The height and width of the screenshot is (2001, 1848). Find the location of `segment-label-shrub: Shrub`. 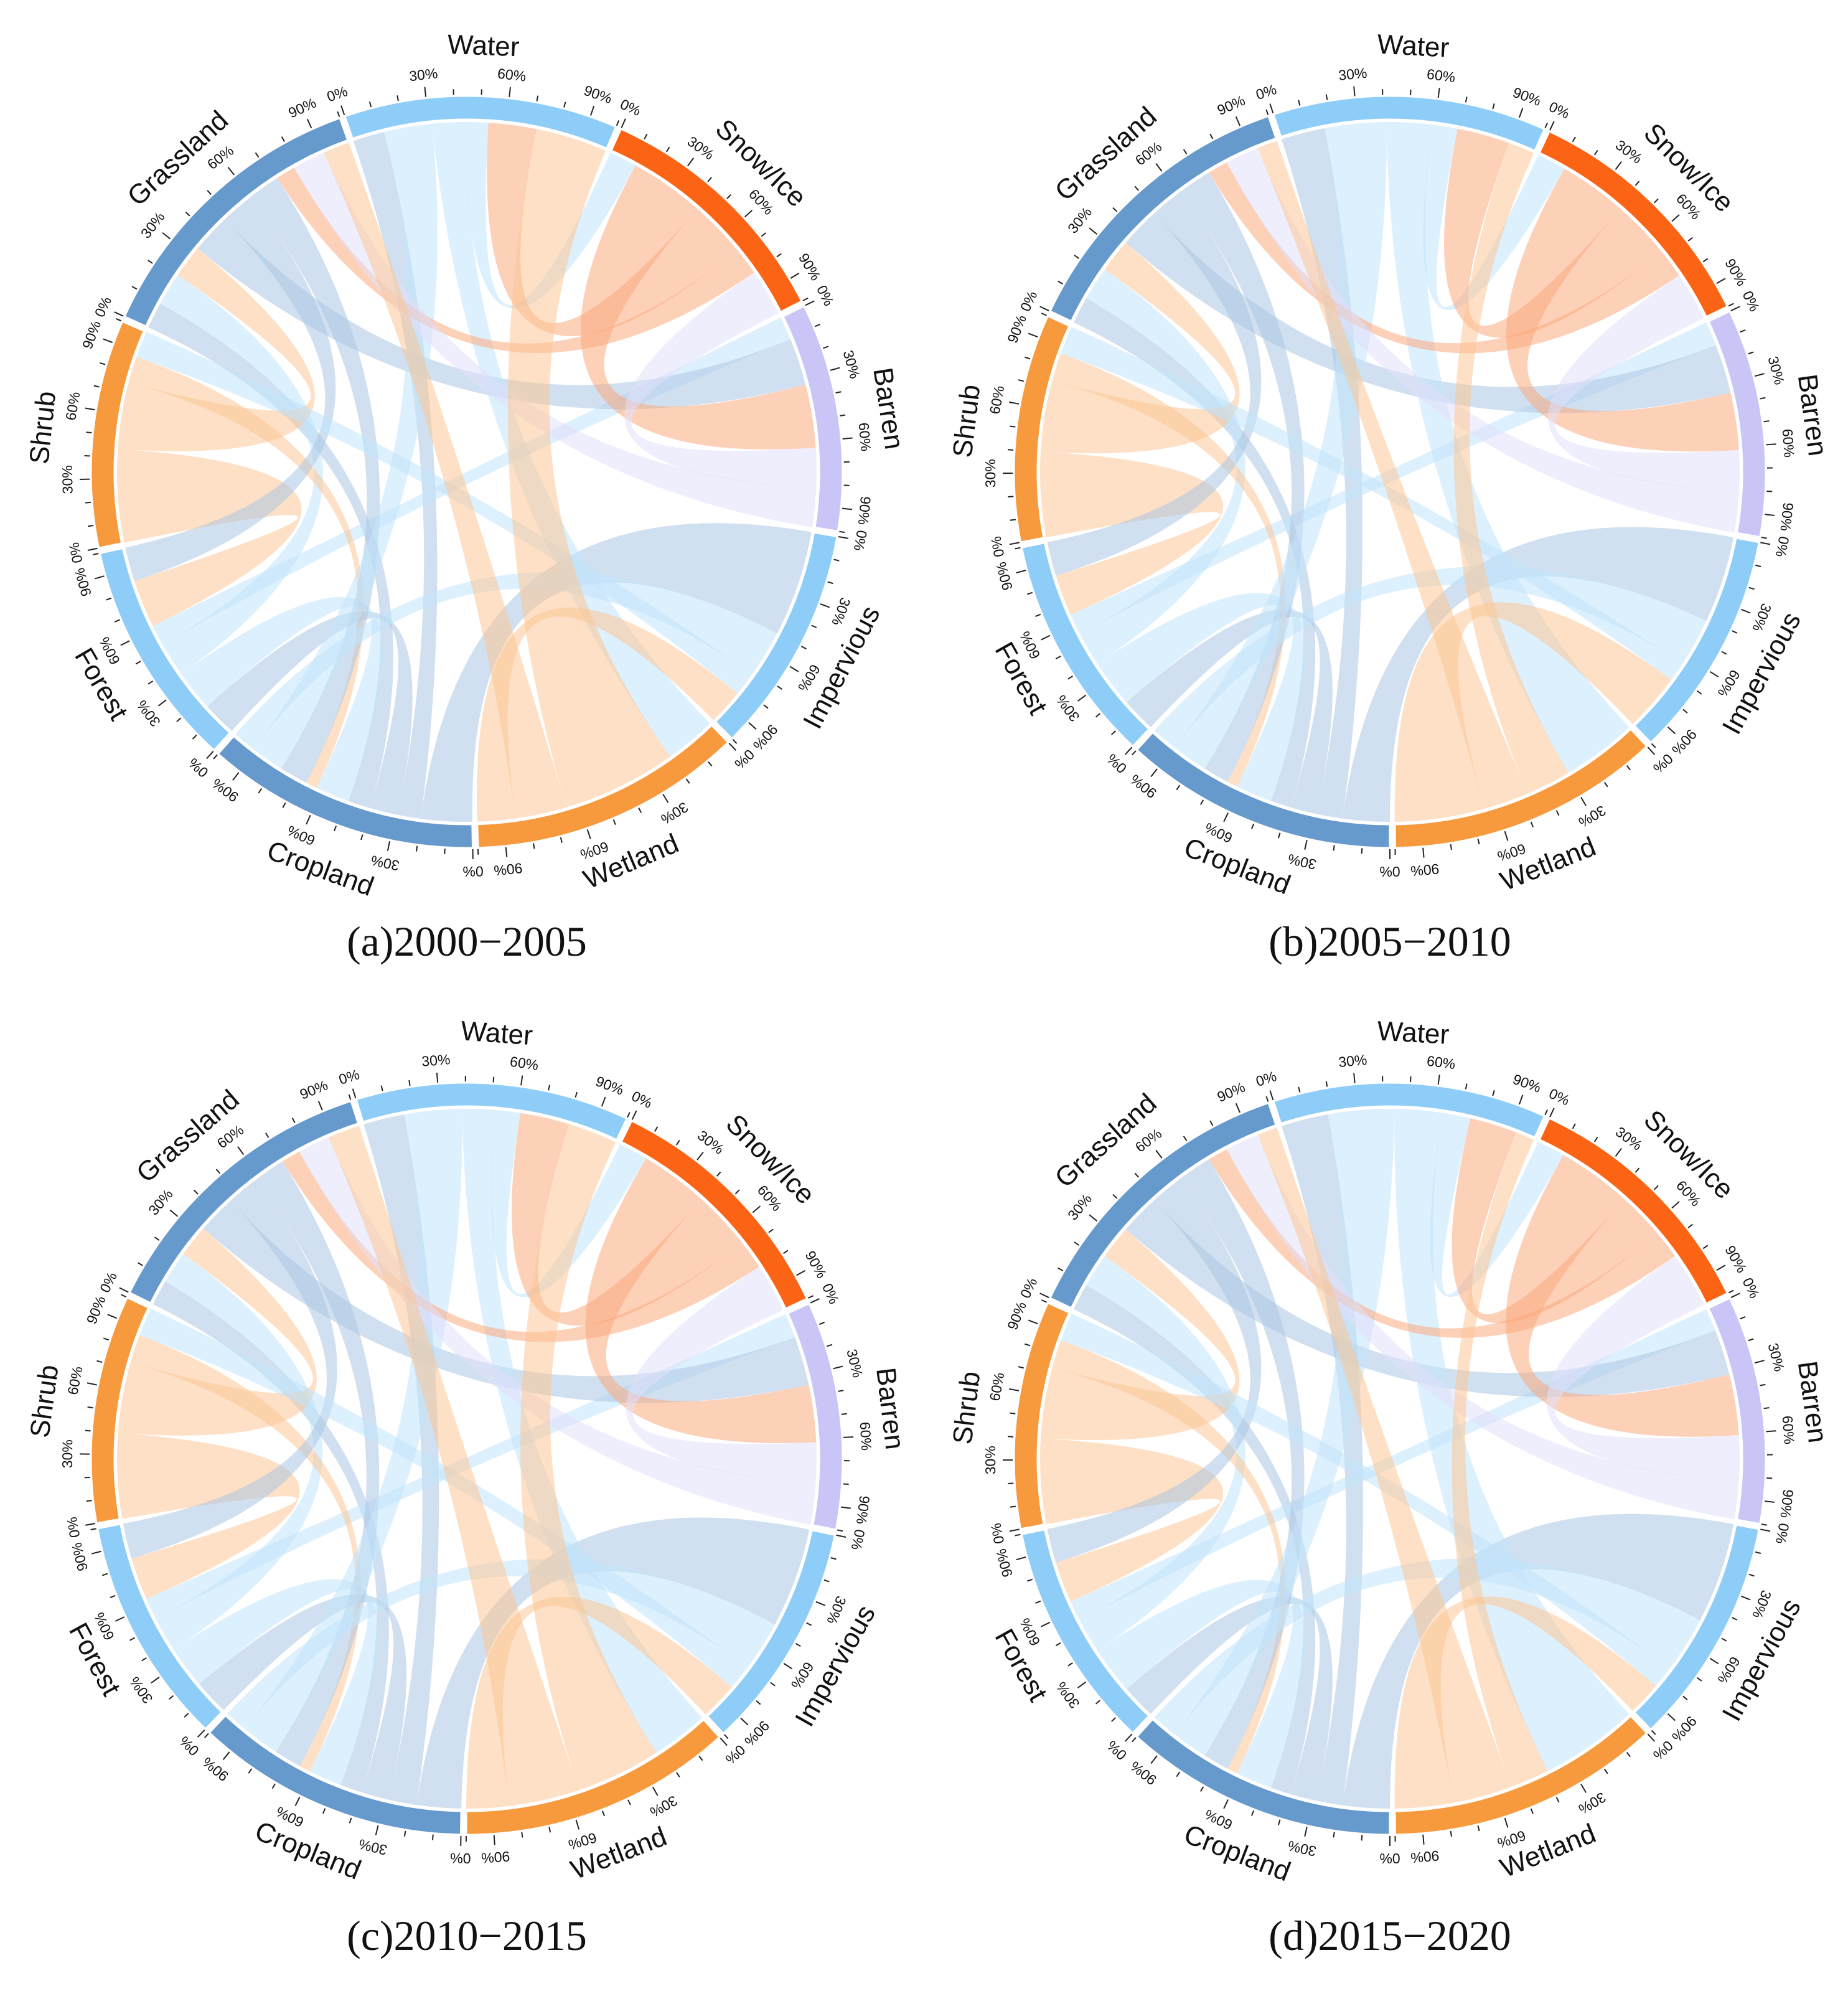

segment-label-shrub: Shrub is located at coordinates (44, 1401).